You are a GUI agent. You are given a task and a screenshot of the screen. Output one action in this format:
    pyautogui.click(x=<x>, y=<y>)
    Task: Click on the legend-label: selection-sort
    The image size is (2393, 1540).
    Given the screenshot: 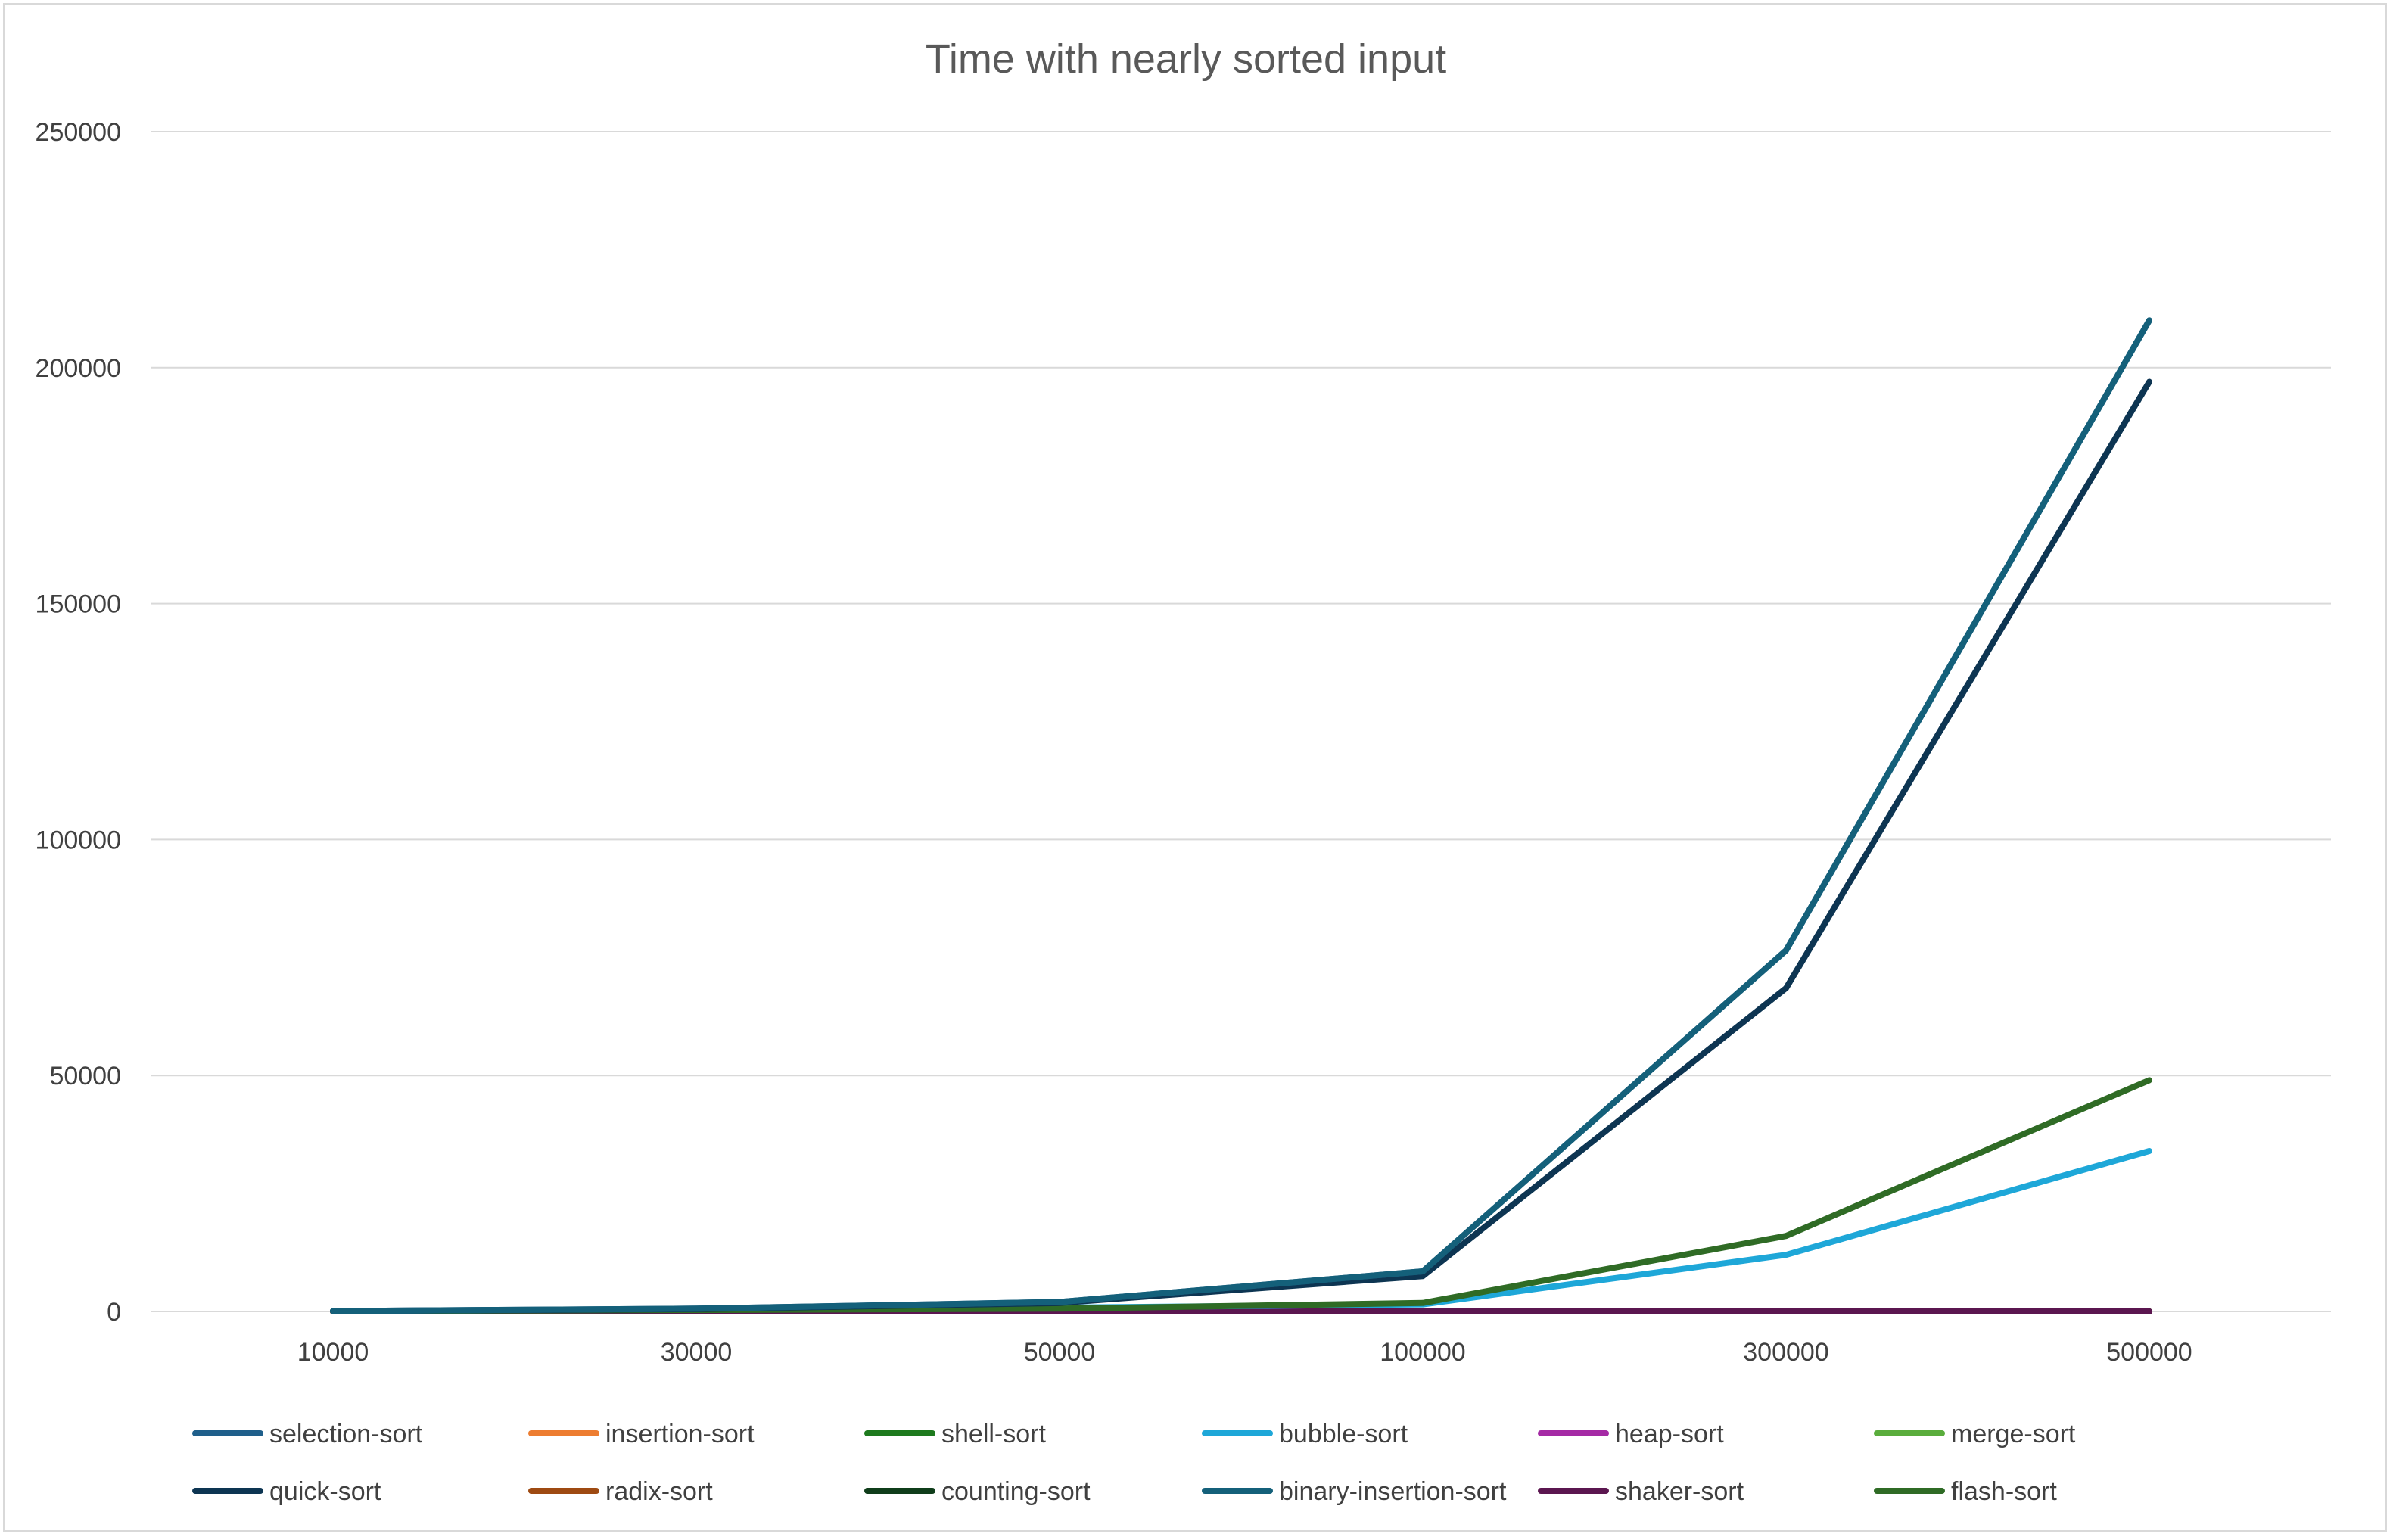 What is the action you would take?
    pyautogui.click(x=346, y=1434)
    